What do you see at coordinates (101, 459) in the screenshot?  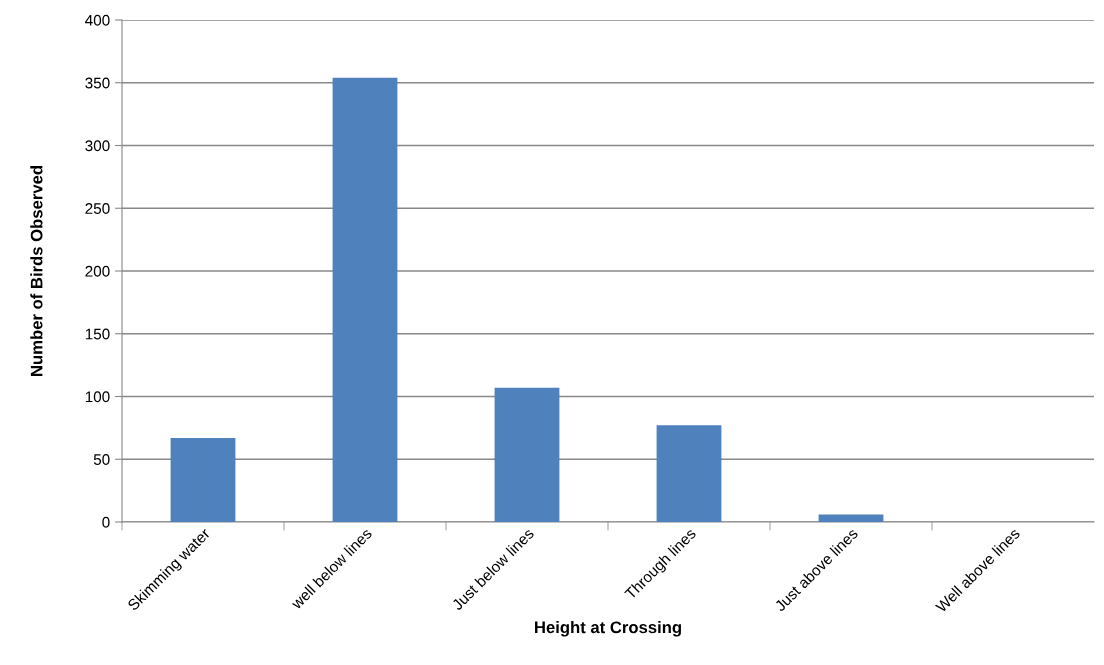 I see `y-tick-label: 50` at bounding box center [101, 459].